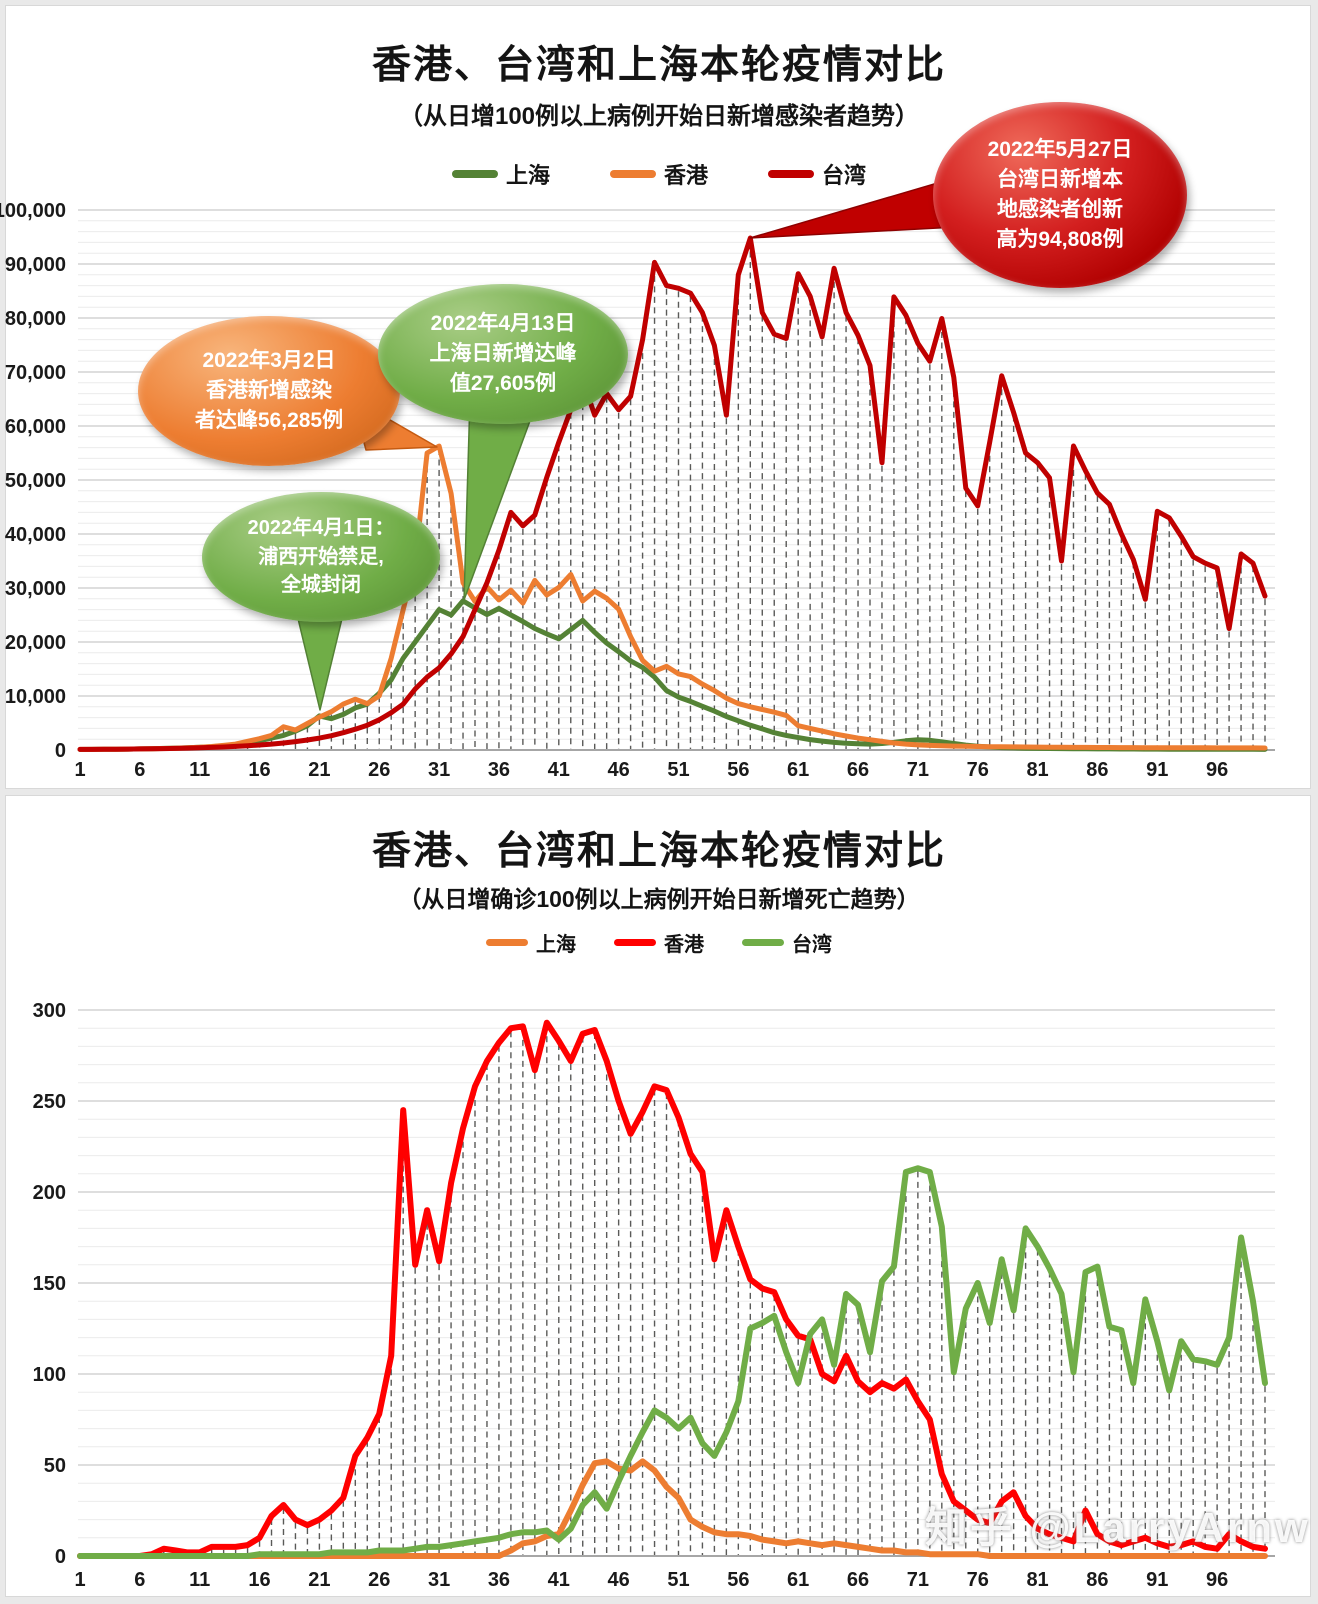 This screenshot has height=1604, width=1318. I want to click on deaths-chart-title: 香港、台湾和上海本轮疫情对比, so click(658, 851).